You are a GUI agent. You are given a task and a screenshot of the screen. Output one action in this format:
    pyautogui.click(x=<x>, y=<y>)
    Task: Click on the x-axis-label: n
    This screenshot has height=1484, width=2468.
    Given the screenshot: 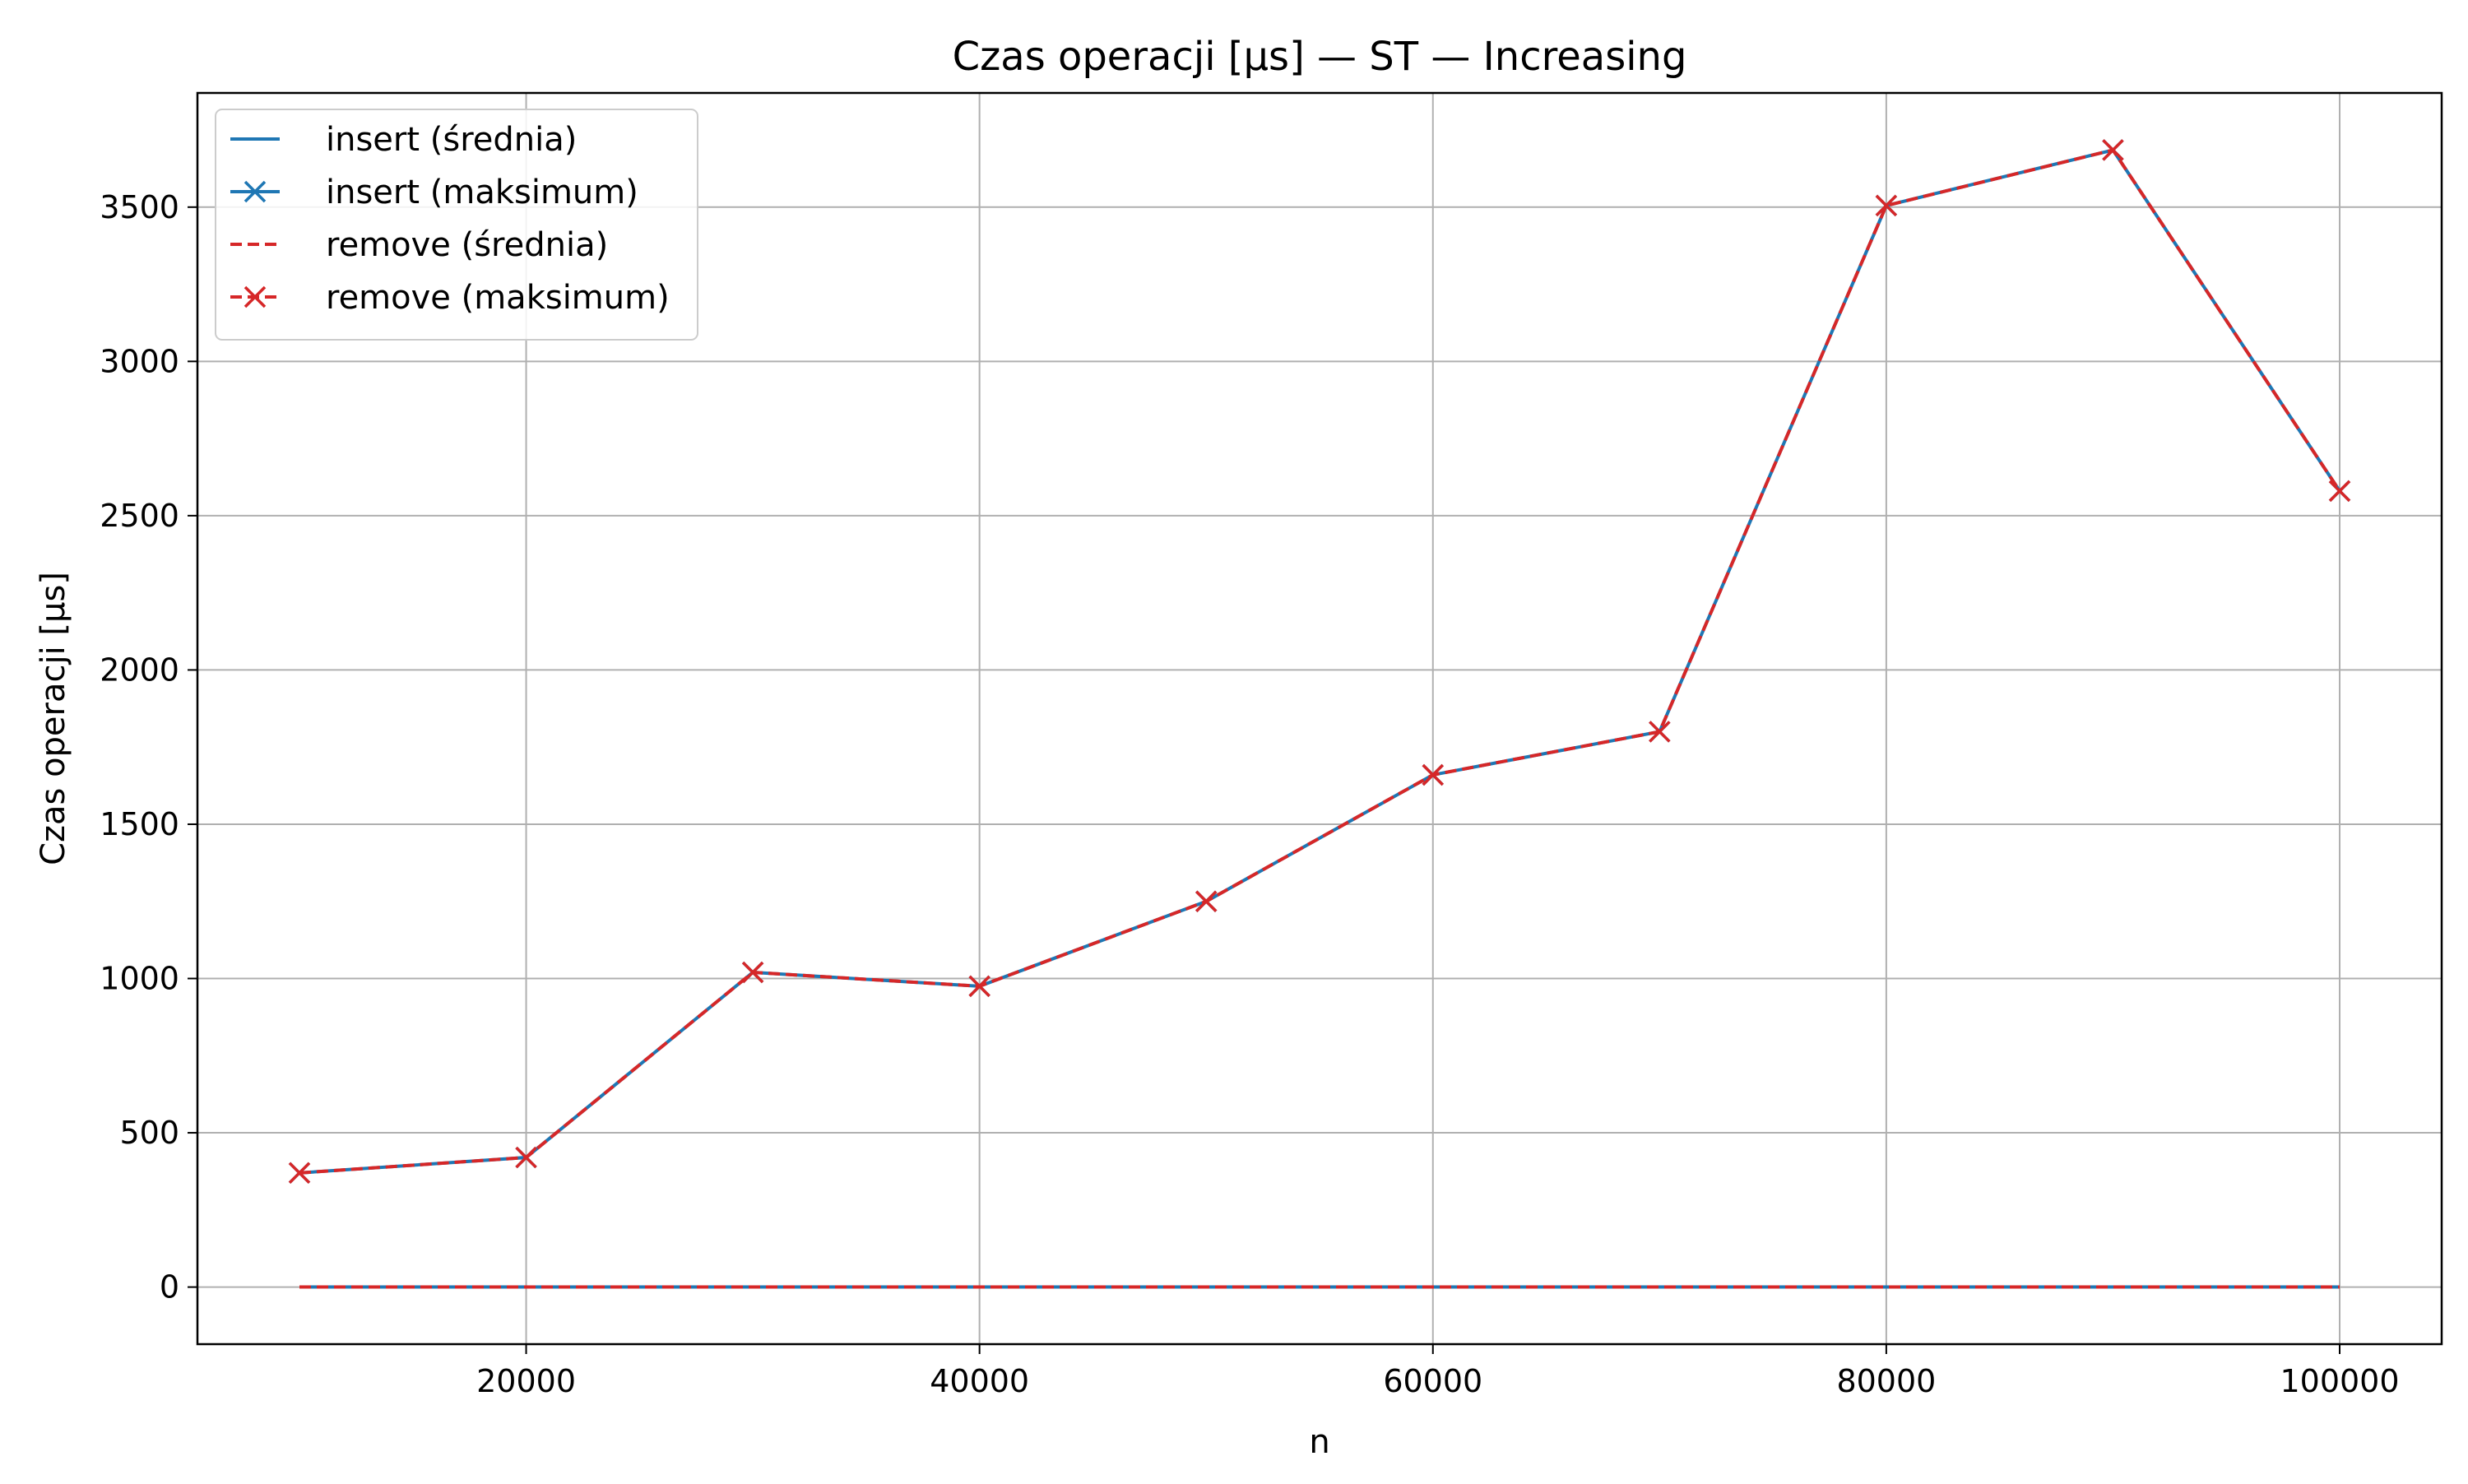 What is the action you would take?
    pyautogui.click(x=1319, y=1442)
    